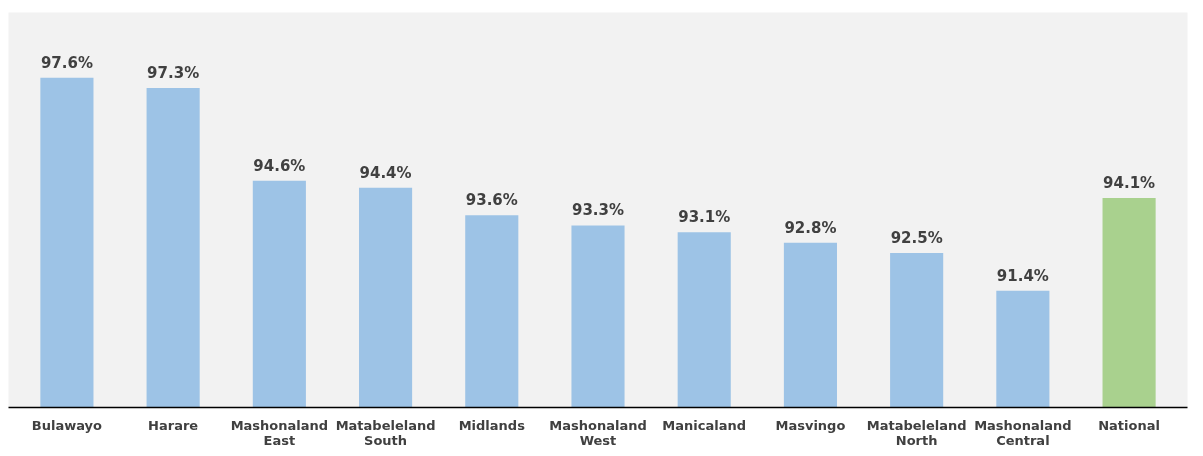  What do you see at coordinates (598, 432) in the screenshot?
I see `x-tick-label: Mashonaland West` at bounding box center [598, 432].